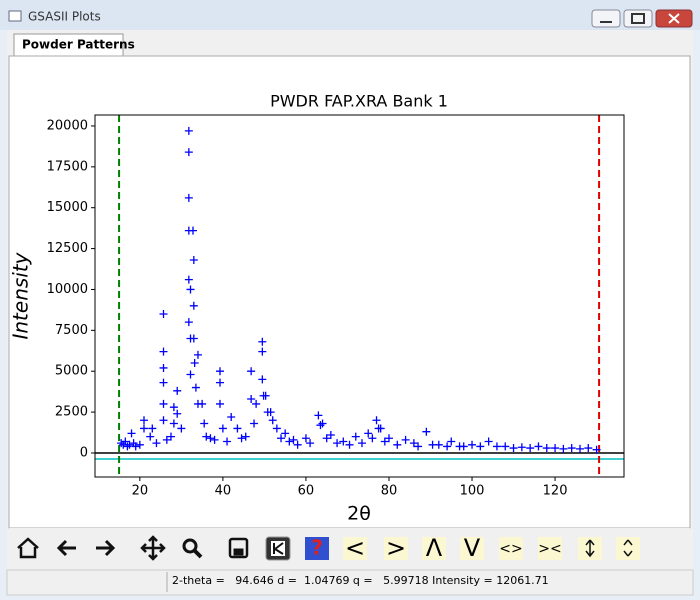 This screenshot has width=700, height=600. I want to click on x-tick-label: 60, so click(306, 491).